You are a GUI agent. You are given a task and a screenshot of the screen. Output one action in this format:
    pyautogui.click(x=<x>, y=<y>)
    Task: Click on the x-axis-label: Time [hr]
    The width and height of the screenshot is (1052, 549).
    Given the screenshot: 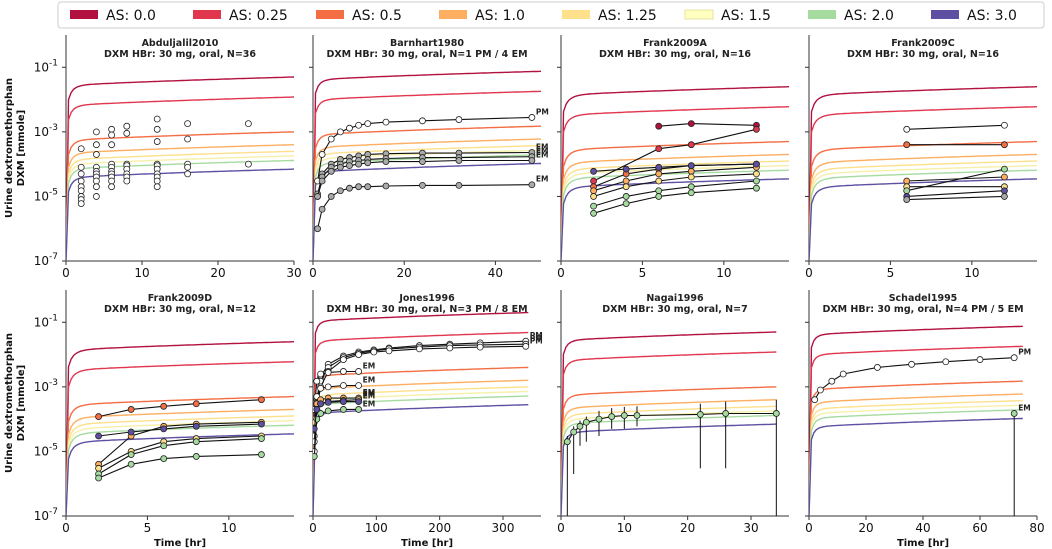 What is the action you would take?
    pyautogui.click(x=427, y=543)
    